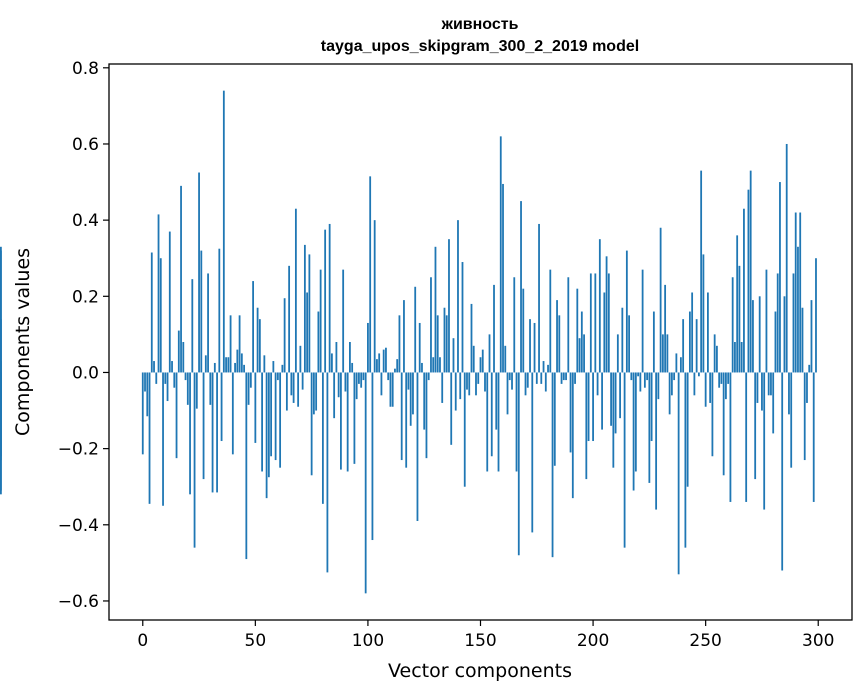 The width and height of the screenshot is (867, 696). Describe the element at coordinates (480, 46) in the screenshot. I see `chart-subtitle: tayga_upos_skipgram_300_2_2019 model` at that location.